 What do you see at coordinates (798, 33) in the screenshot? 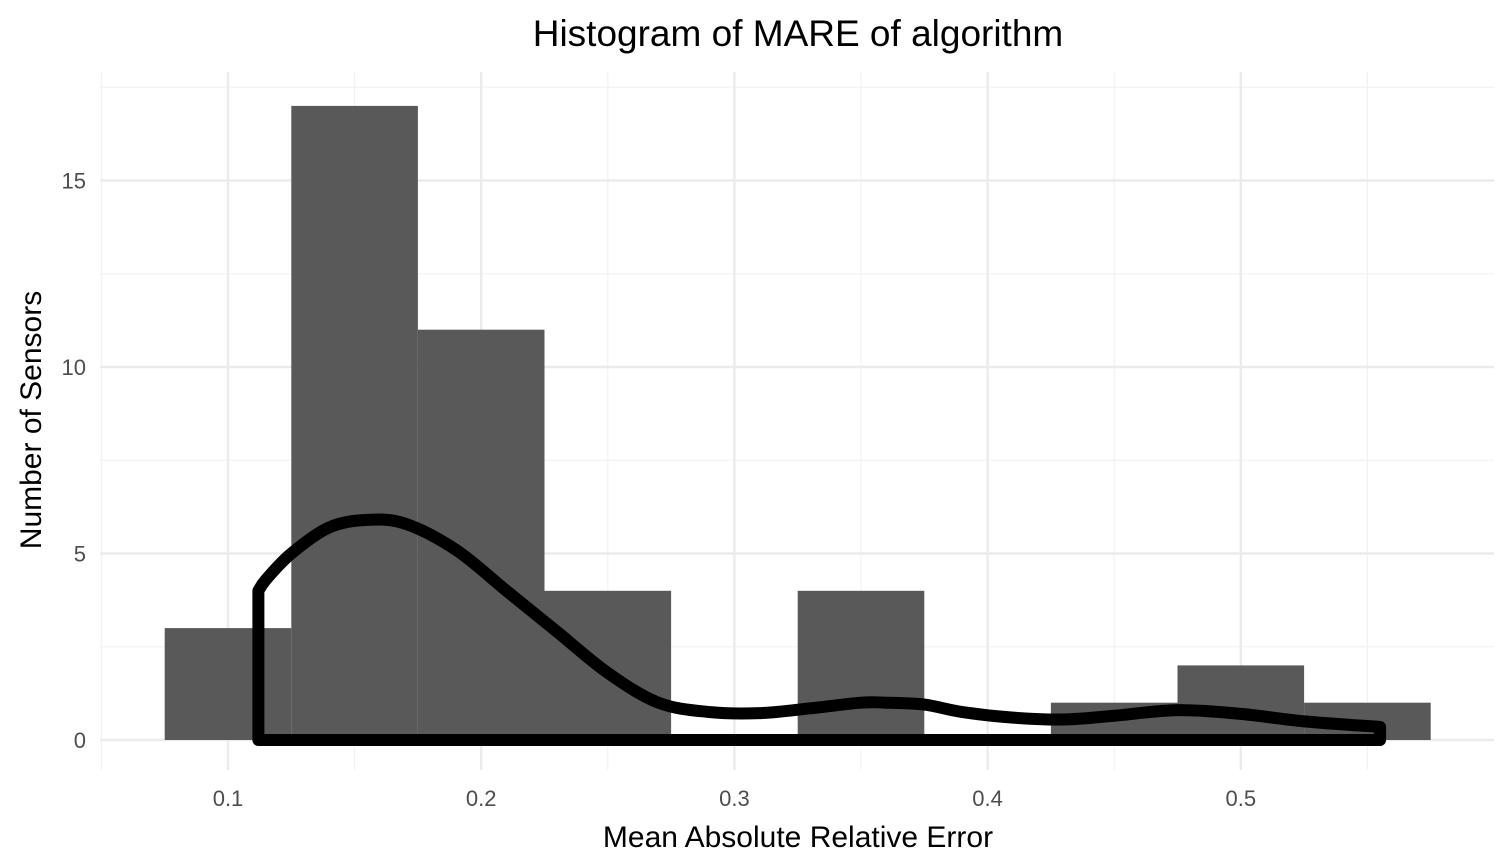
I see `chart-title: Histogram of MARE of algorithm` at bounding box center [798, 33].